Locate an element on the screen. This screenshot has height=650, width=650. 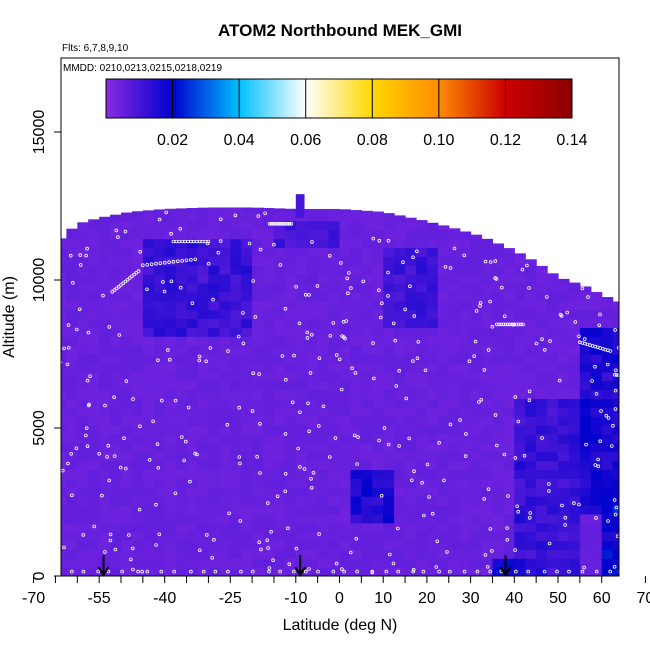
colorbar-segment is located at coordinates (321, 98).